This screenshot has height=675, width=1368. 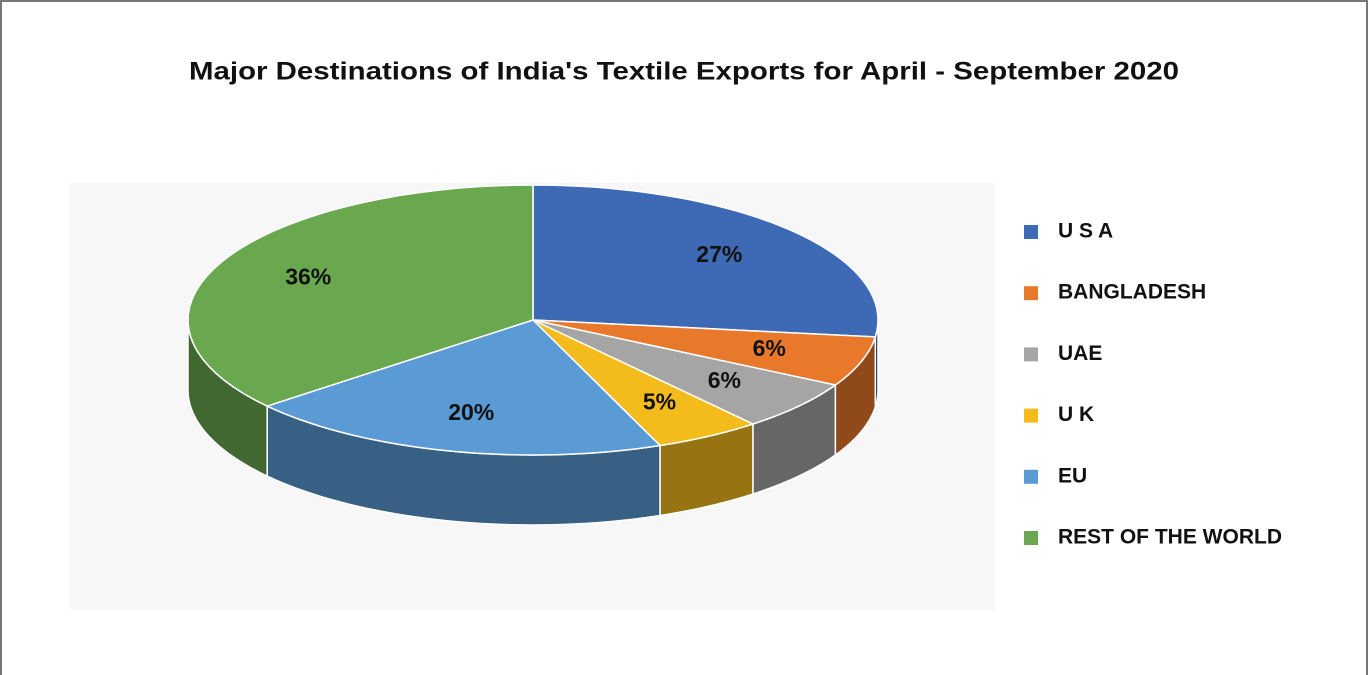 I want to click on legend-label: U K, so click(x=1076, y=414).